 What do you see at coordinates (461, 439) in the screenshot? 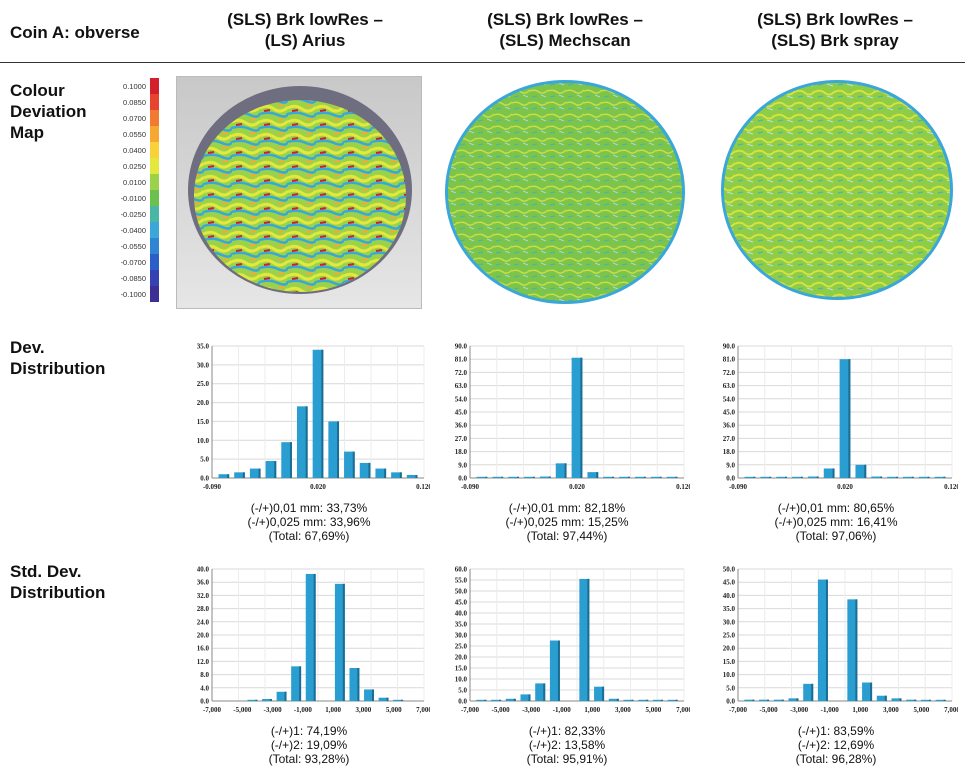
I see `y-tick-label: 27.0` at bounding box center [461, 439].